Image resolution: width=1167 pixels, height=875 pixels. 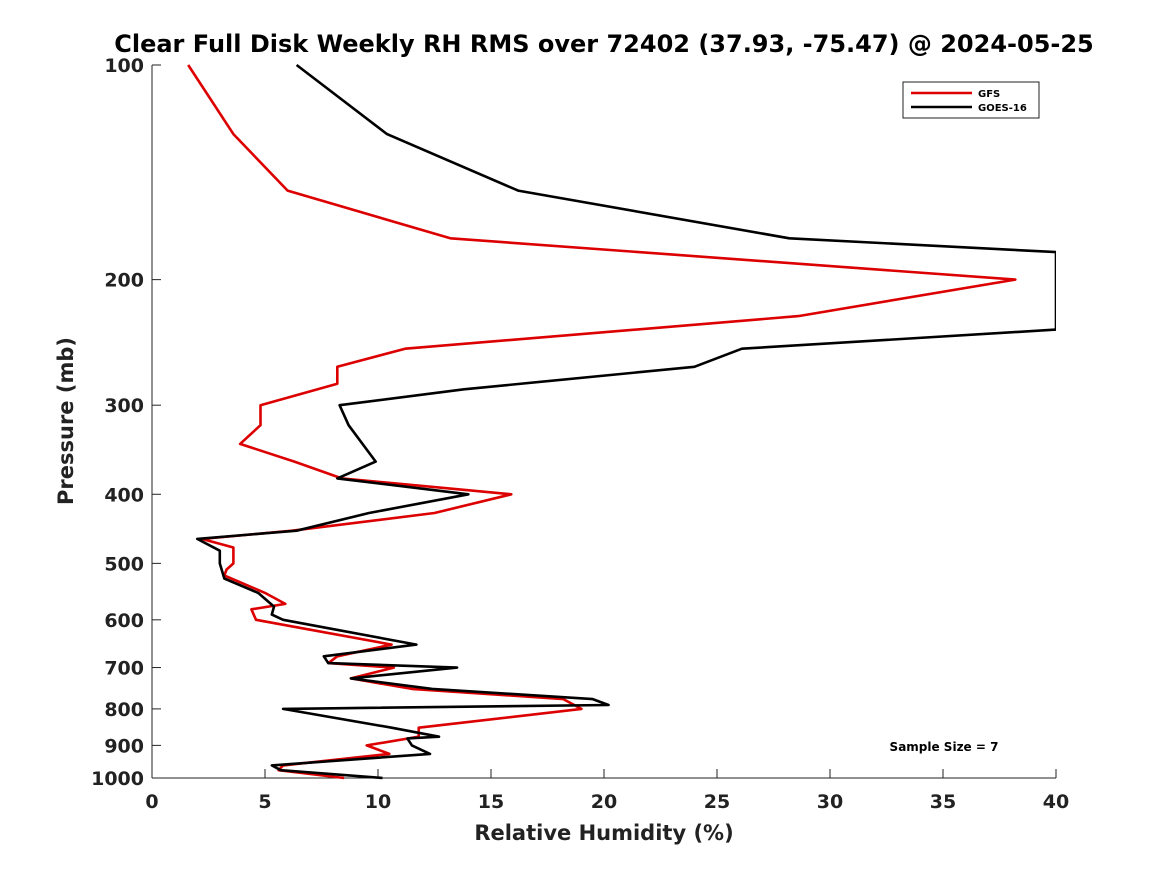 I want to click on legend-box, so click(x=971, y=100).